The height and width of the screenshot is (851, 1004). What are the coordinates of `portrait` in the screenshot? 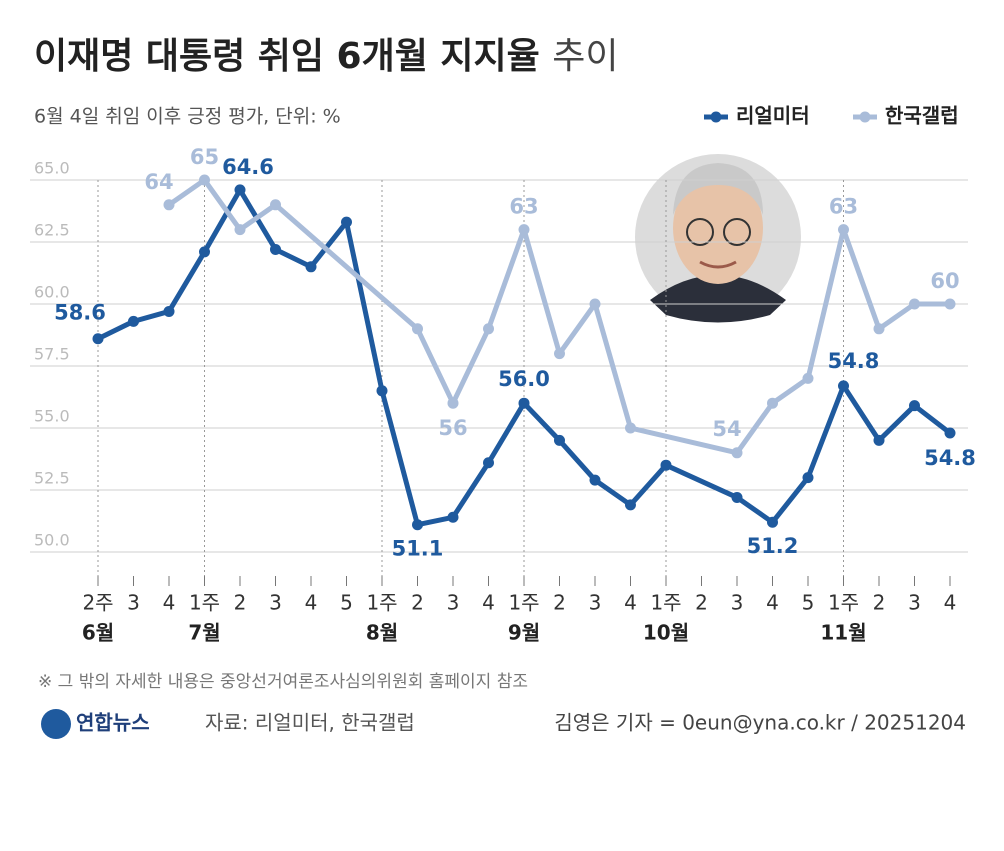 It's located at (718, 238).